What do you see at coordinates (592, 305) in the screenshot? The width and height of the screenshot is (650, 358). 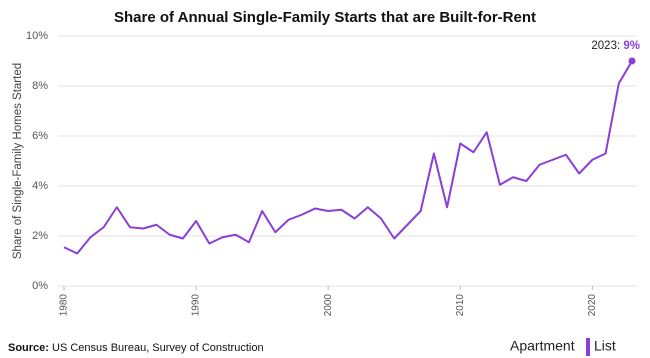 I see `x-tick-label: 2020` at bounding box center [592, 305].